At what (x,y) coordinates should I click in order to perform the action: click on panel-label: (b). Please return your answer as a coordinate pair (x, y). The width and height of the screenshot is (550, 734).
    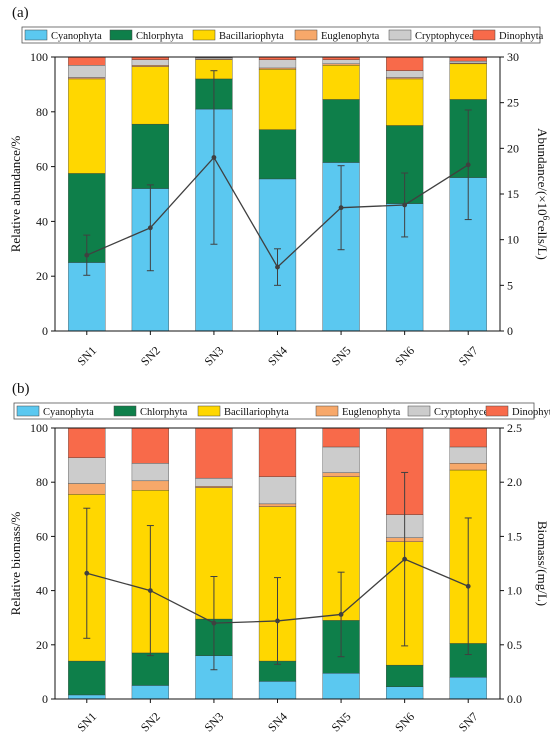
    Looking at the image, I should click on (21, 389).